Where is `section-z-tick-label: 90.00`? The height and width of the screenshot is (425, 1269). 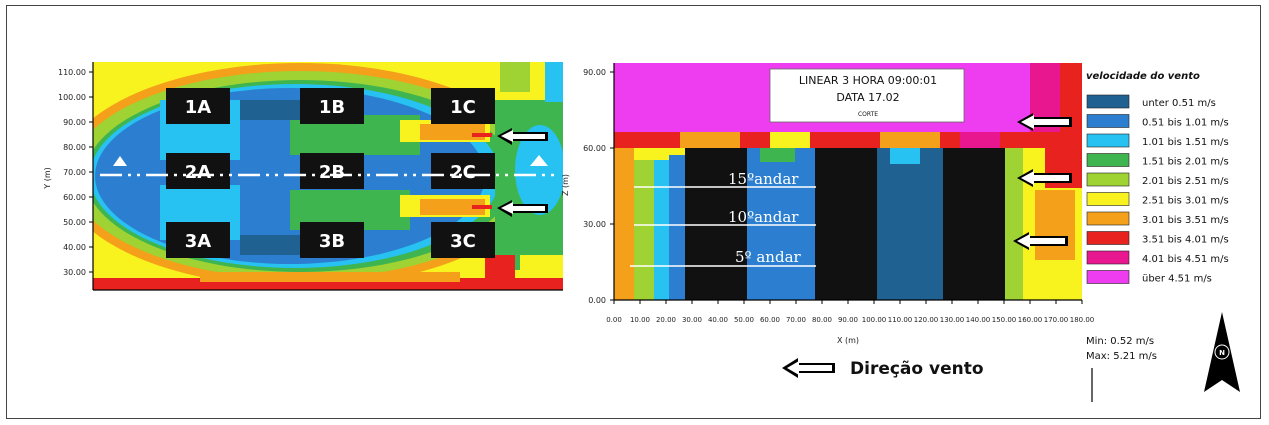
section-z-tick-label: 90.00 is located at coordinates (594, 72).